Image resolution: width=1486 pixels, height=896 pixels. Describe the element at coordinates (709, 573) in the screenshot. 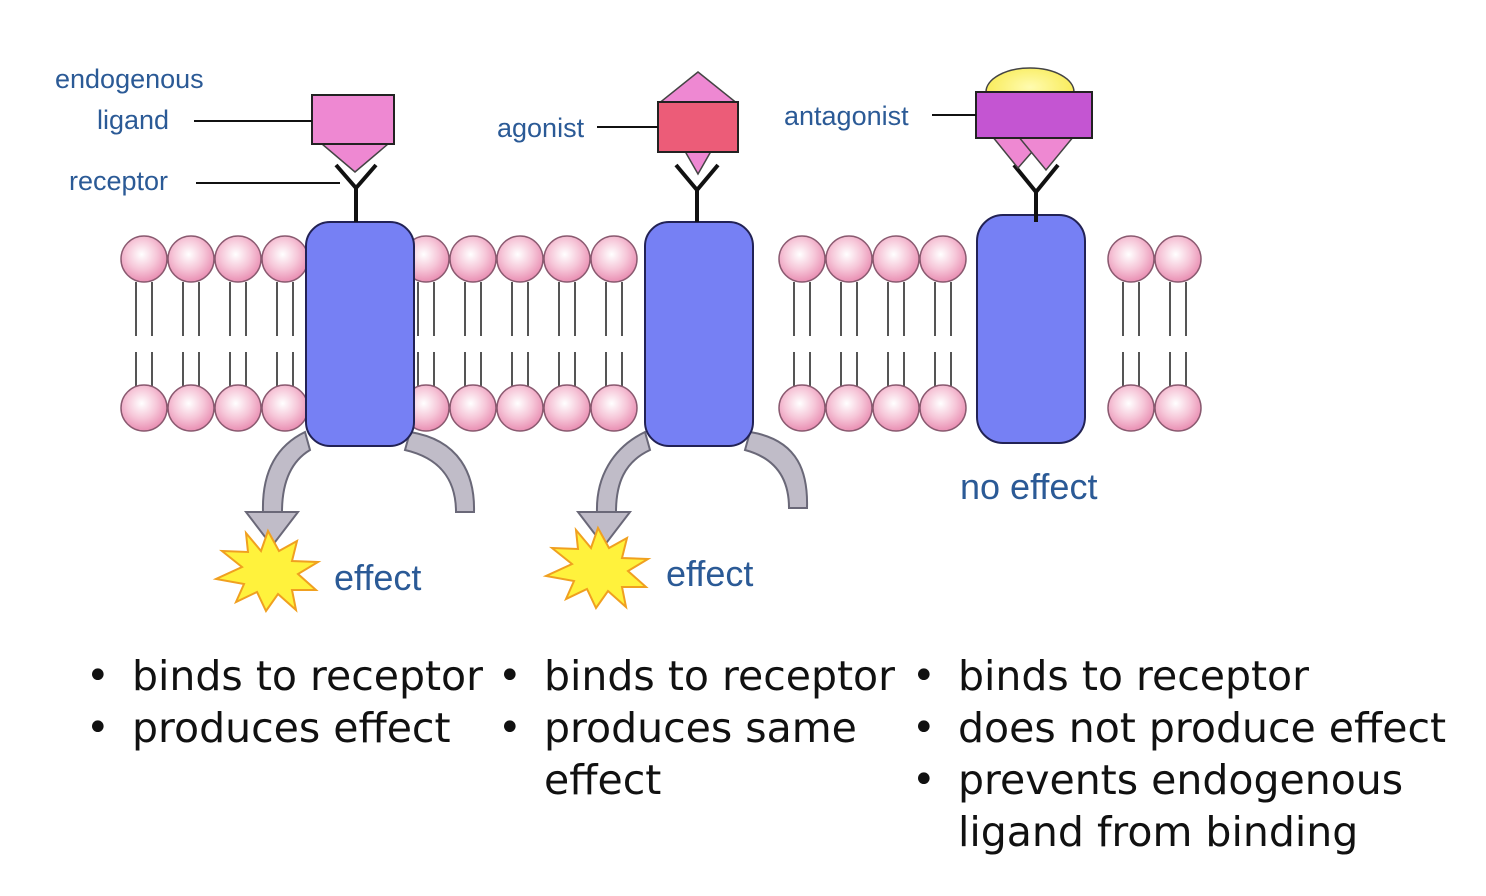

I see `label-effect-2: effect` at that location.